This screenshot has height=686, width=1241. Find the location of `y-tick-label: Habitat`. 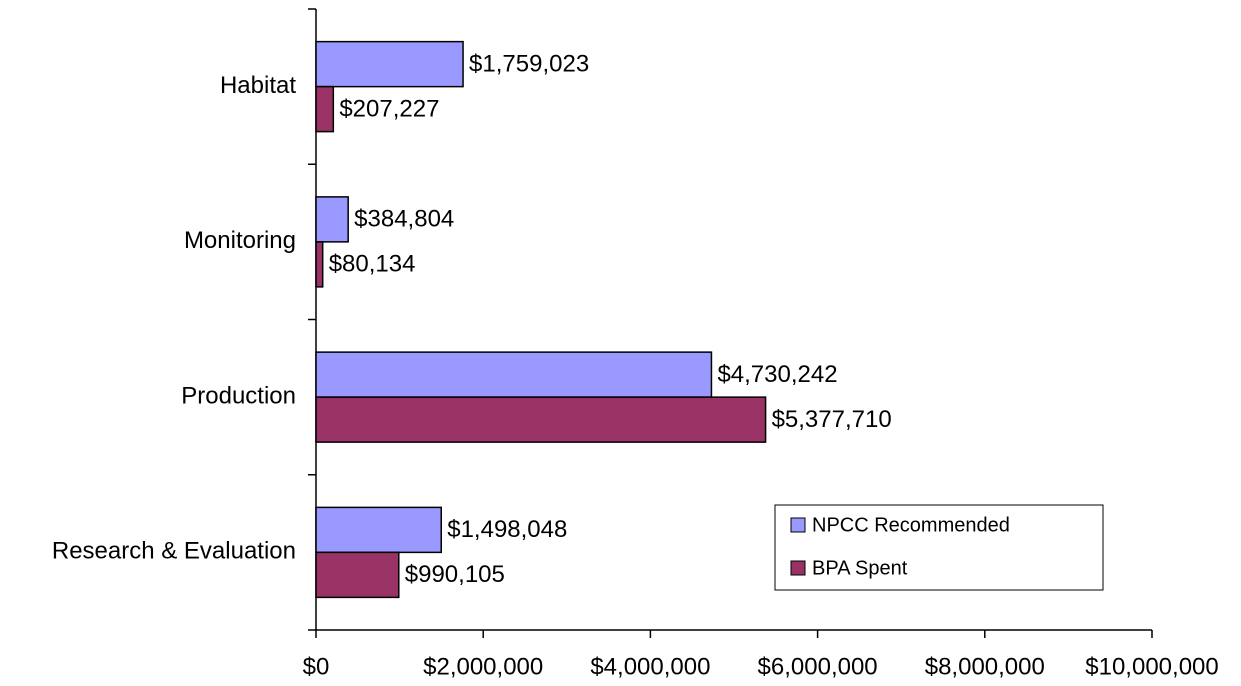

y-tick-label: Habitat is located at coordinates (258, 85).